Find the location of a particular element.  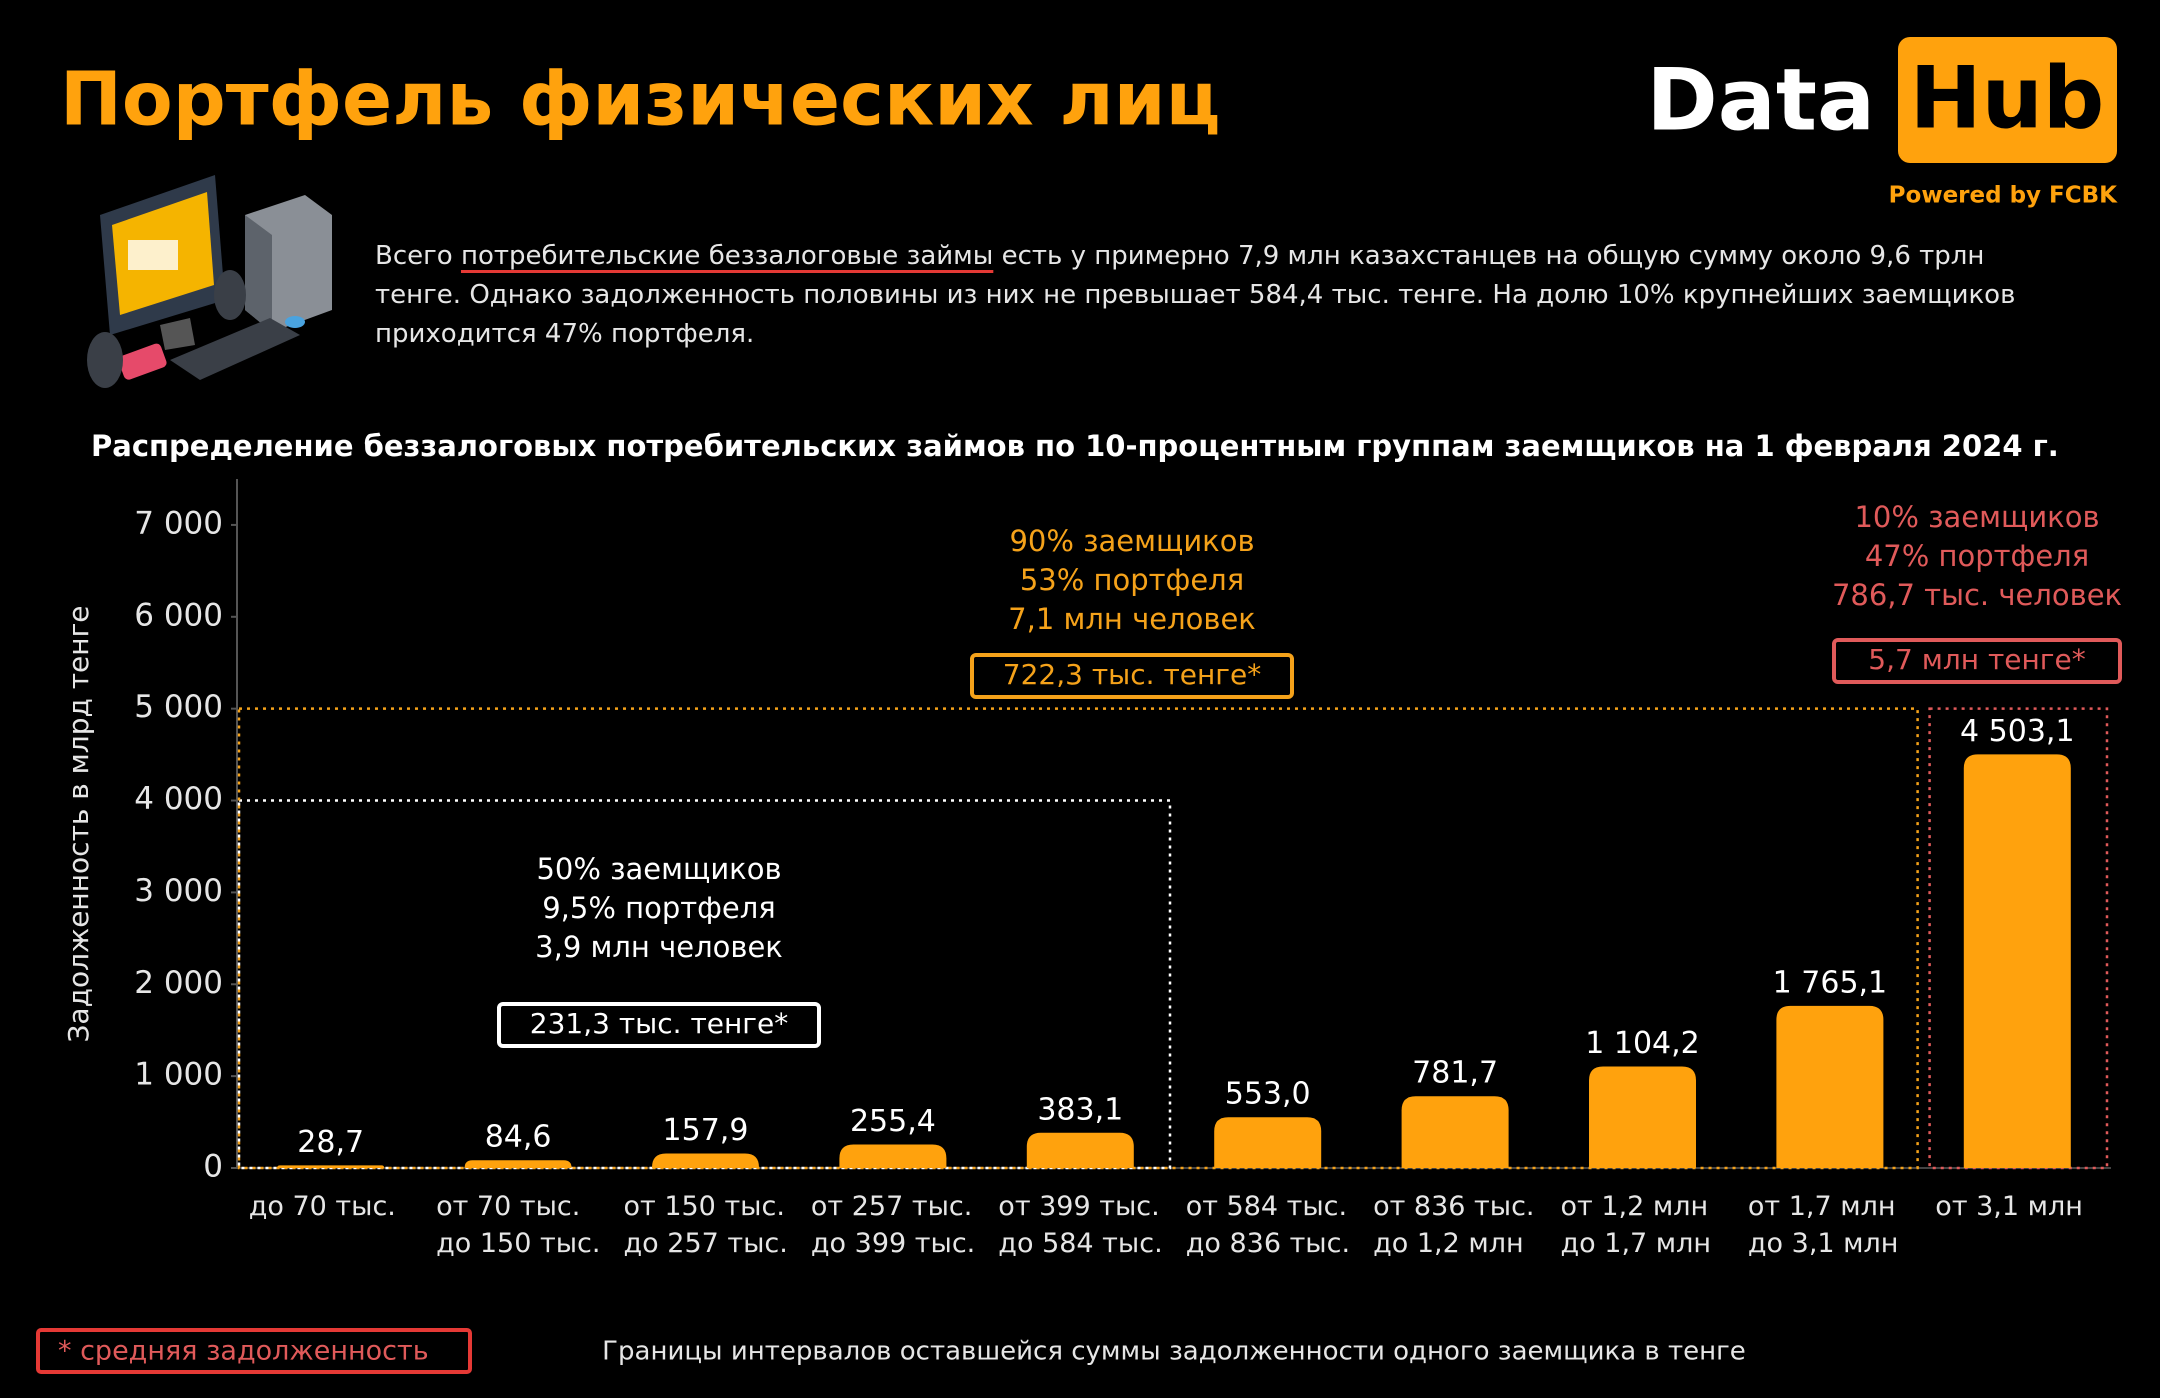

annotation-line: 53% портфеля is located at coordinates (1132, 580).